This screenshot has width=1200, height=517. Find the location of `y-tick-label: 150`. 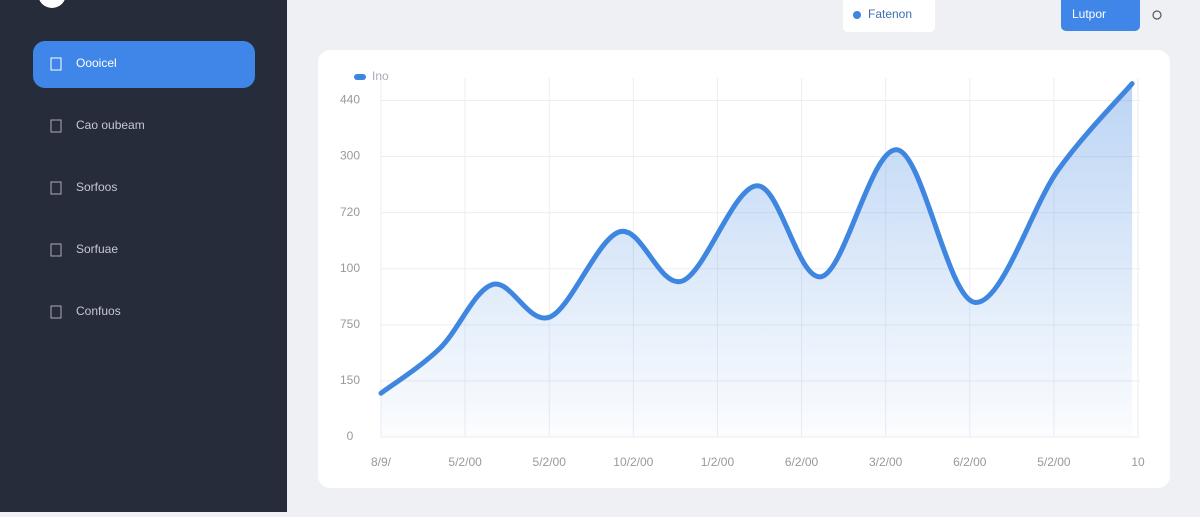

y-tick-label: 150 is located at coordinates (350, 380).